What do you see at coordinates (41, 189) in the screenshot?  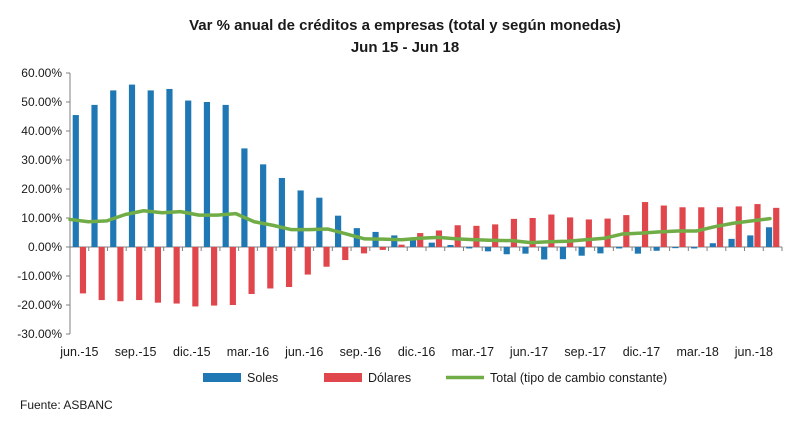 I see `y-tick-label: 20.00%` at bounding box center [41, 189].